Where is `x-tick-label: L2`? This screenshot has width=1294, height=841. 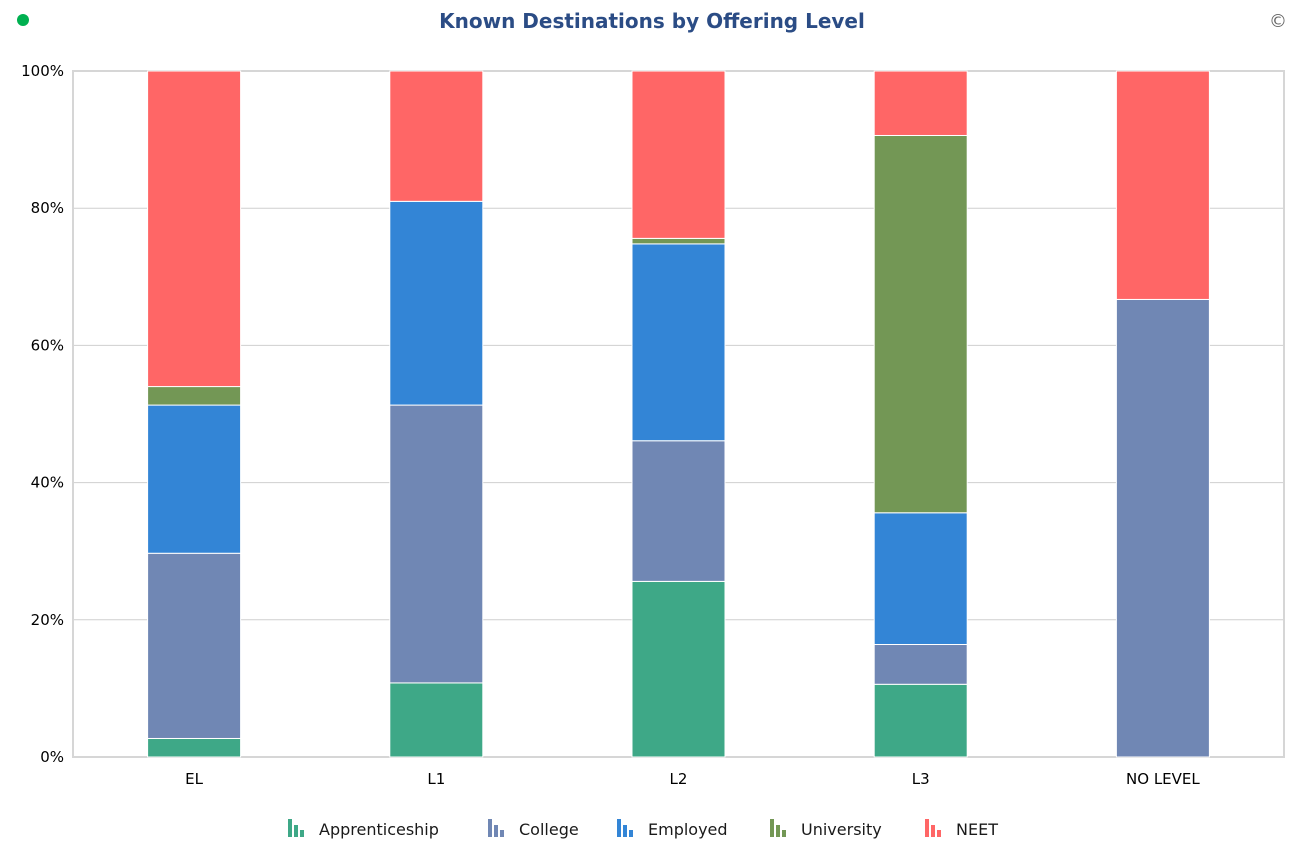
x-tick-label: L2 is located at coordinates (679, 779).